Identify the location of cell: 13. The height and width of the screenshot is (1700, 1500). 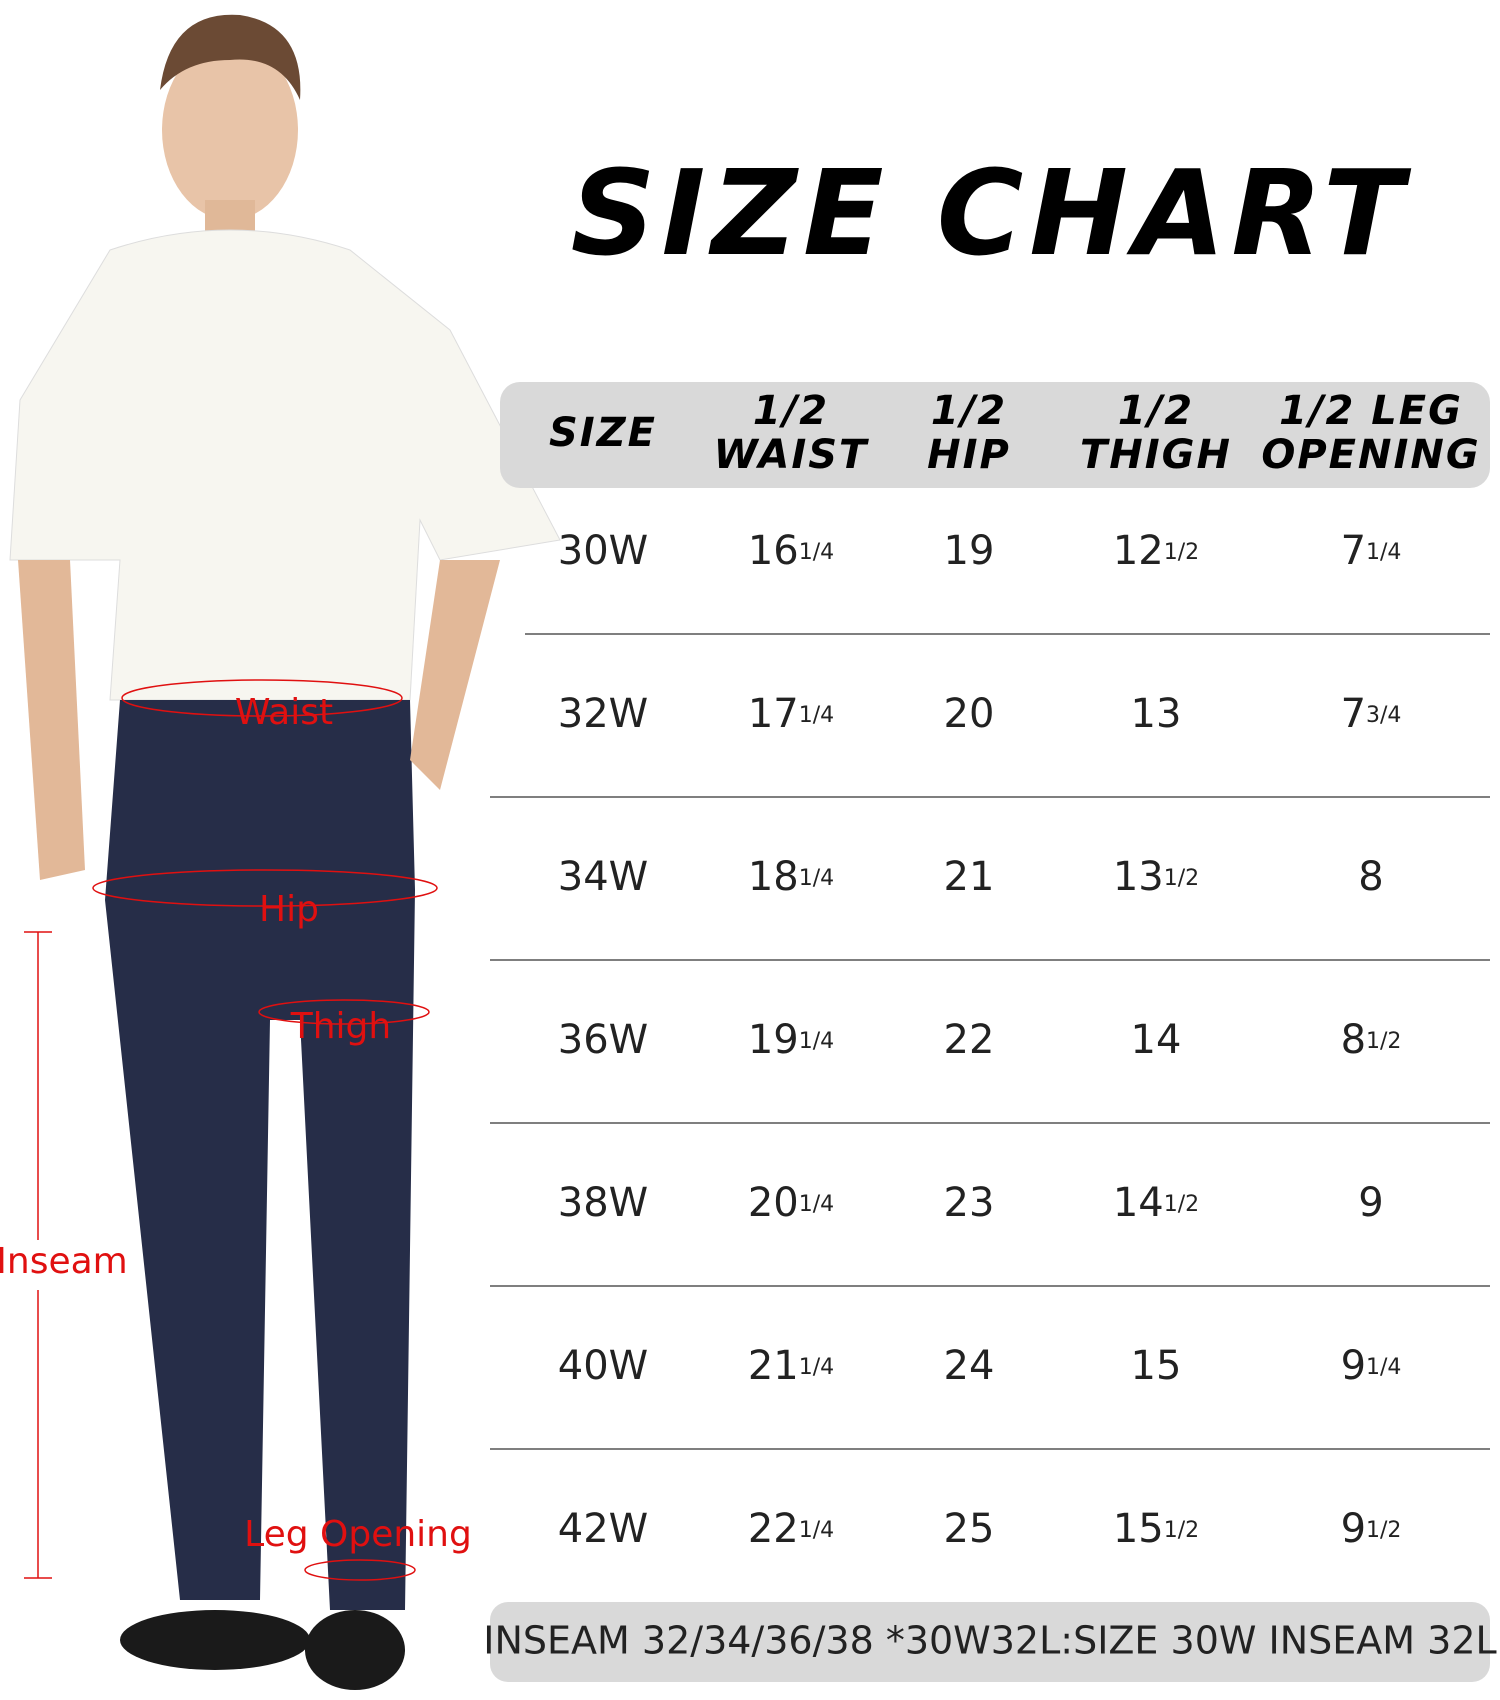
(1156, 714).